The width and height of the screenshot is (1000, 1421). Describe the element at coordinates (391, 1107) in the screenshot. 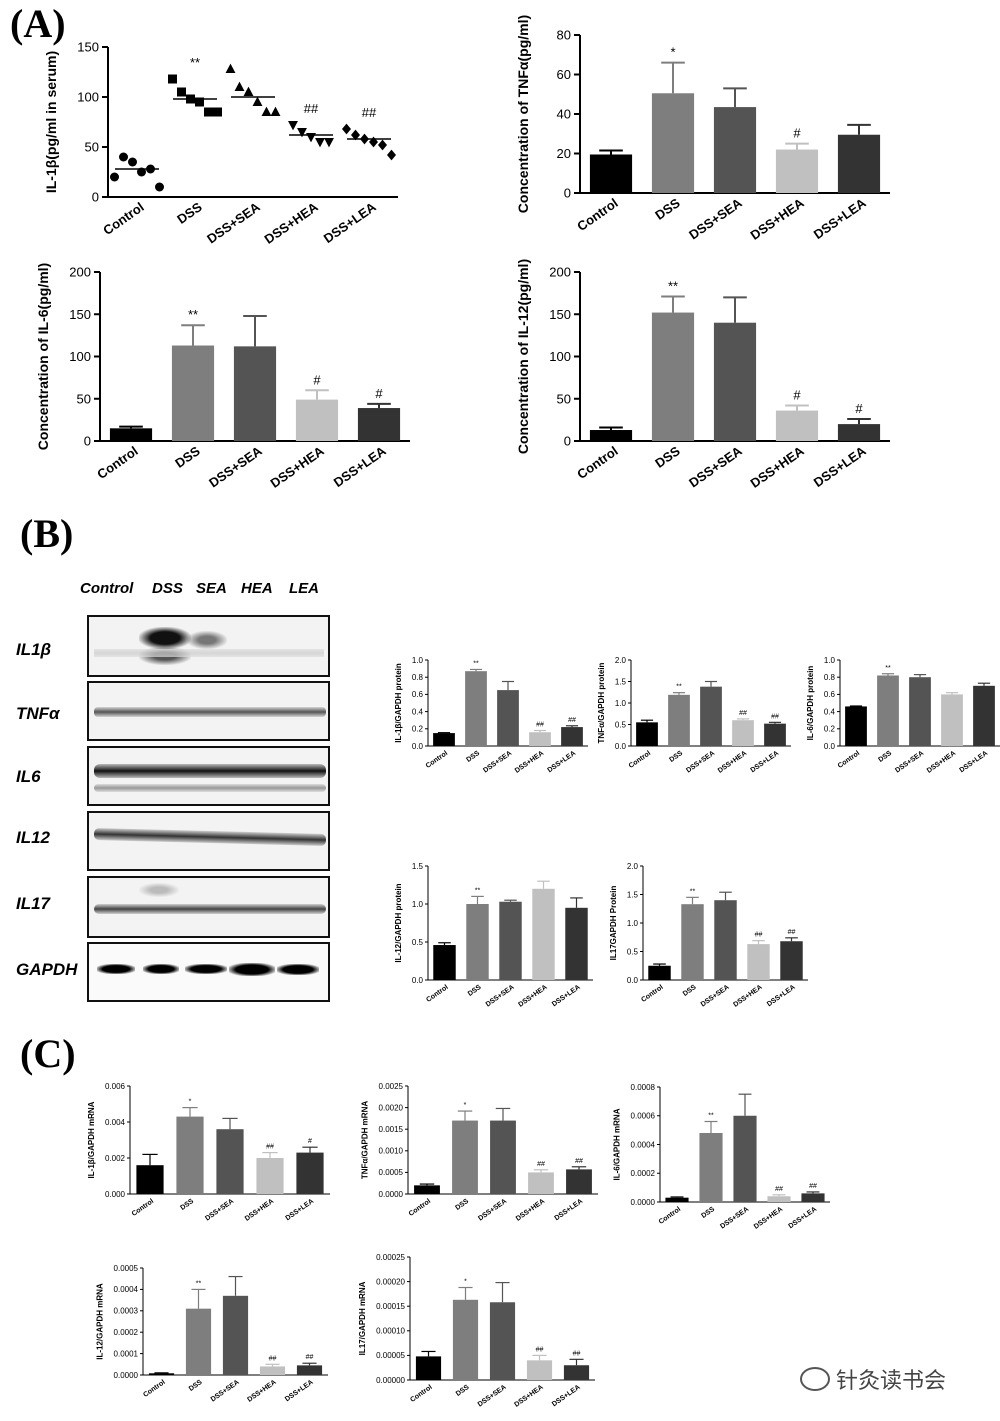

I see `chart-c2-ytick-label: 0.0020` at that location.